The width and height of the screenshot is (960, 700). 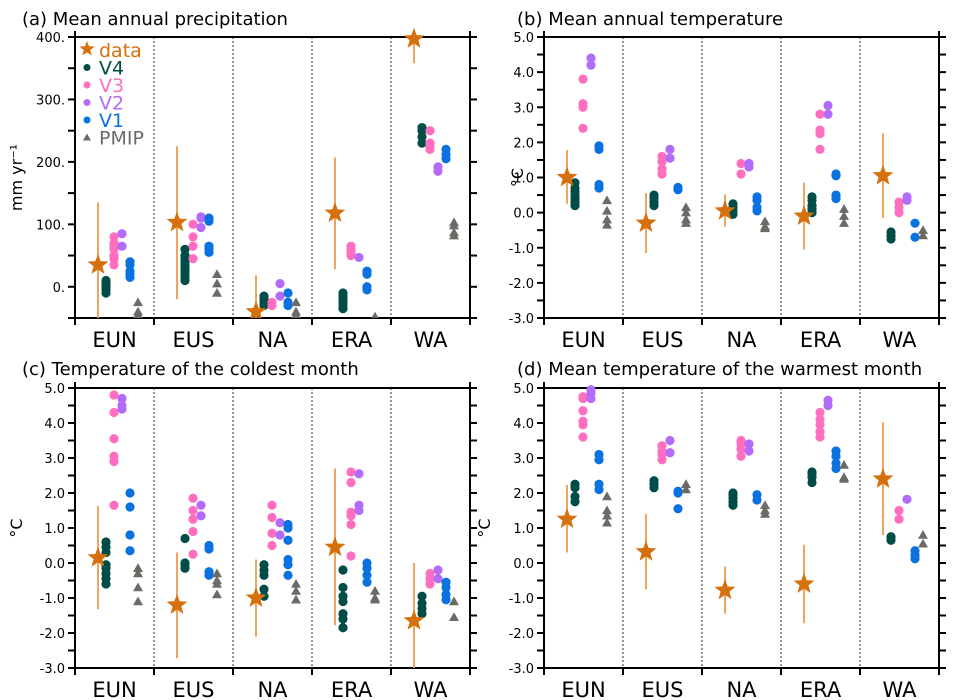 What do you see at coordinates (111, 86) in the screenshot?
I see `legend-label: V3` at bounding box center [111, 86].